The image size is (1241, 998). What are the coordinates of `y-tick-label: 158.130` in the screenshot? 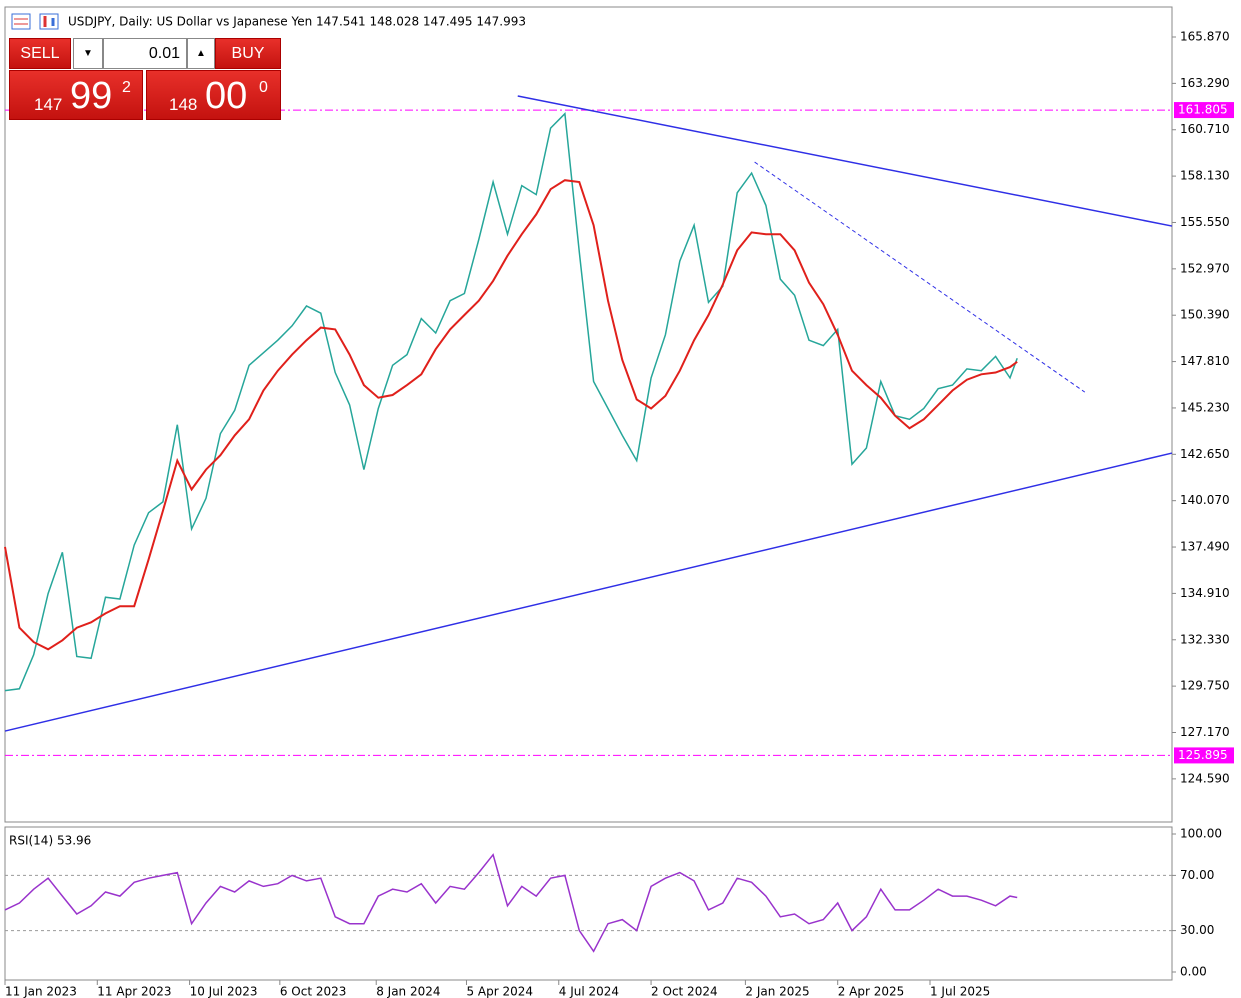 It's located at (1205, 176).